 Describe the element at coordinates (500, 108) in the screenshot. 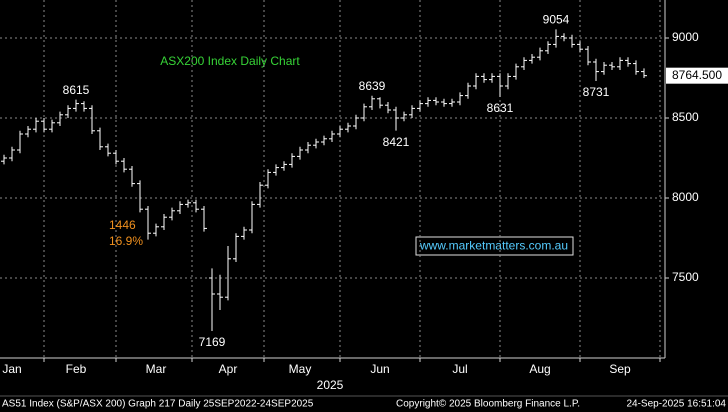

I see `annotation: 8631` at that location.